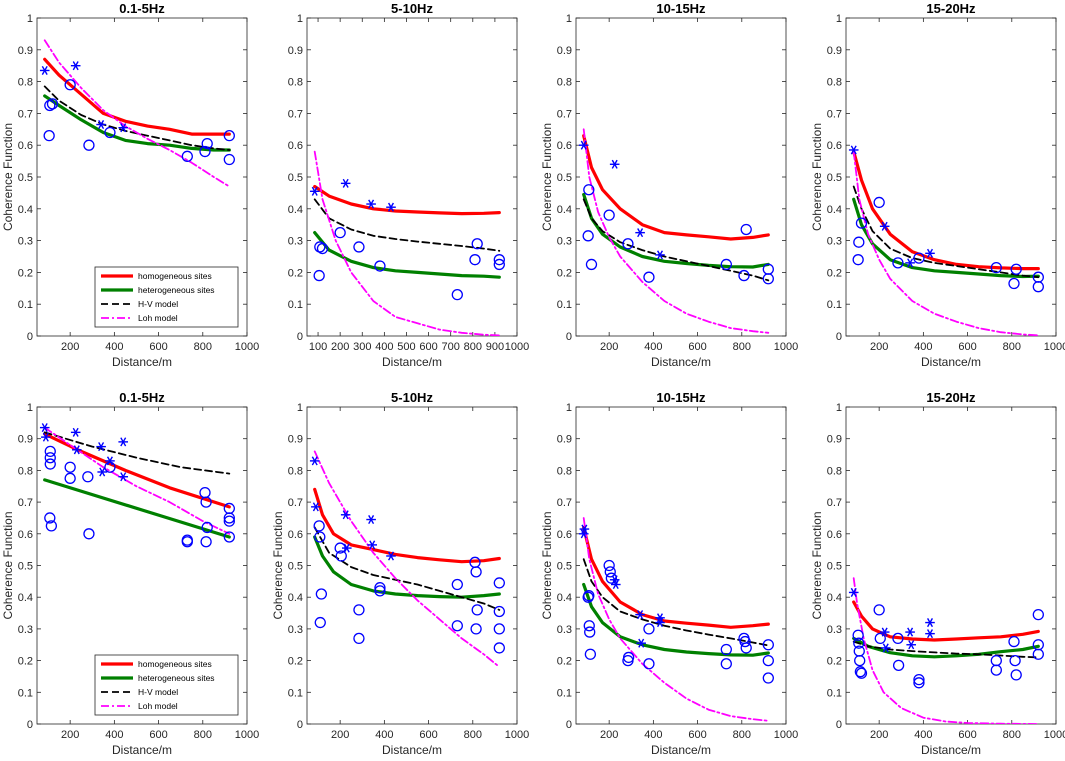  Describe the element at coordinates (681, 397) in the screenshot. I see `panel-title: 10-15Hz` at that location.